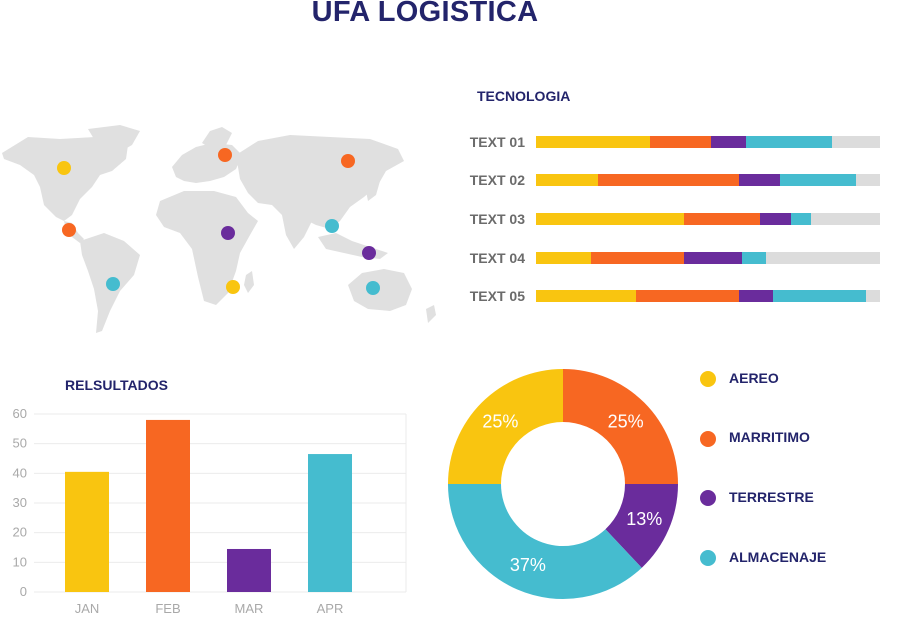 Image resolution: width=905 pixels, height=620 pixels. Describe the element at coordinates (167, 608) in the screenshot. I see `bar-xtick-label: FEB` at that location.